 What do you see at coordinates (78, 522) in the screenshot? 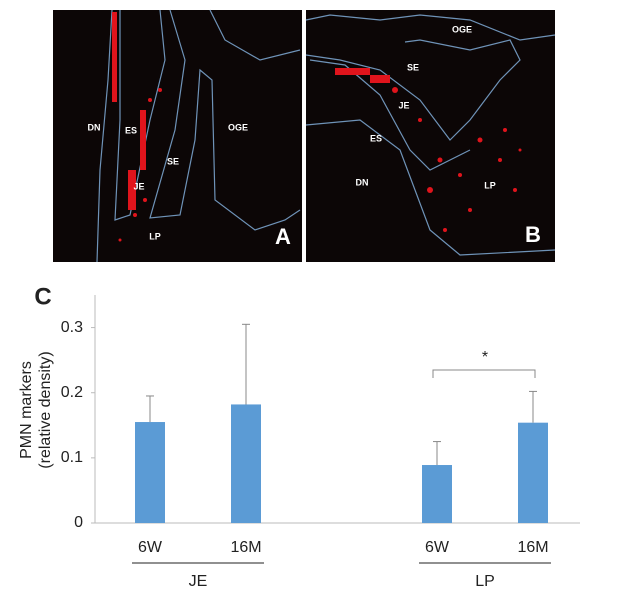
I see `y-tick-label: 0` at bounding box center [78, 522].